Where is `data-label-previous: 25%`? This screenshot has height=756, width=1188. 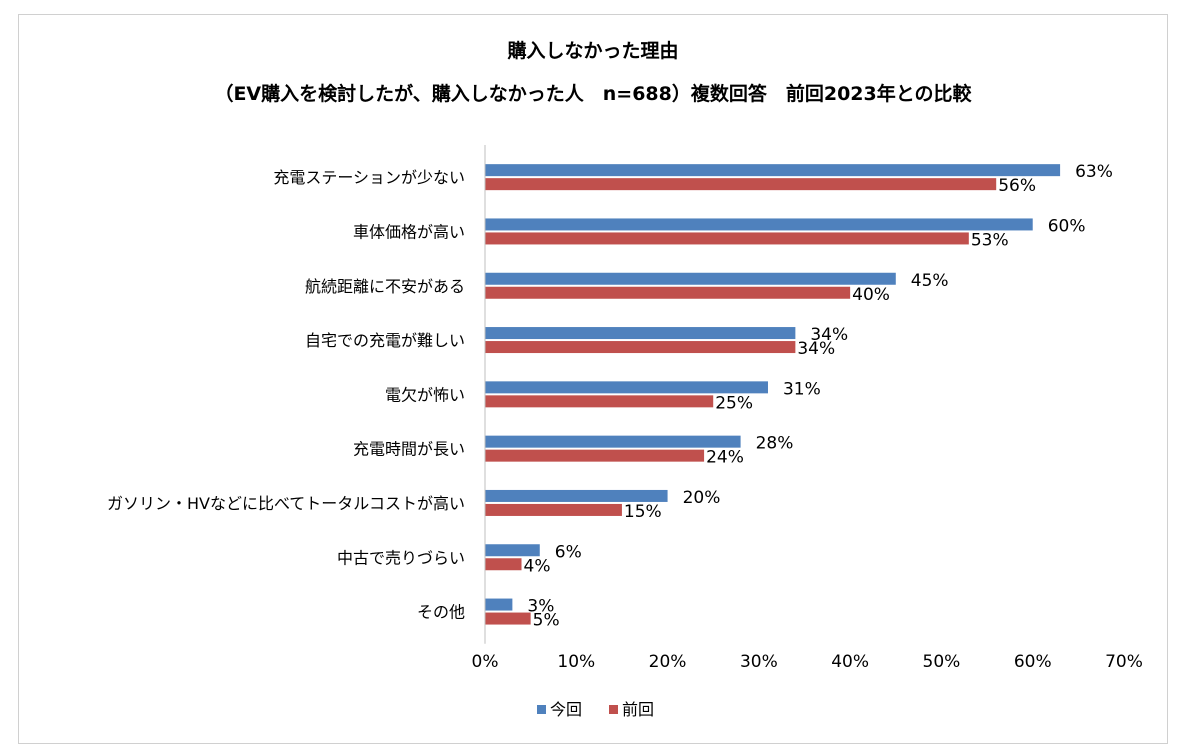
data-label-previous: 25% is located at coordinates (734, 403).